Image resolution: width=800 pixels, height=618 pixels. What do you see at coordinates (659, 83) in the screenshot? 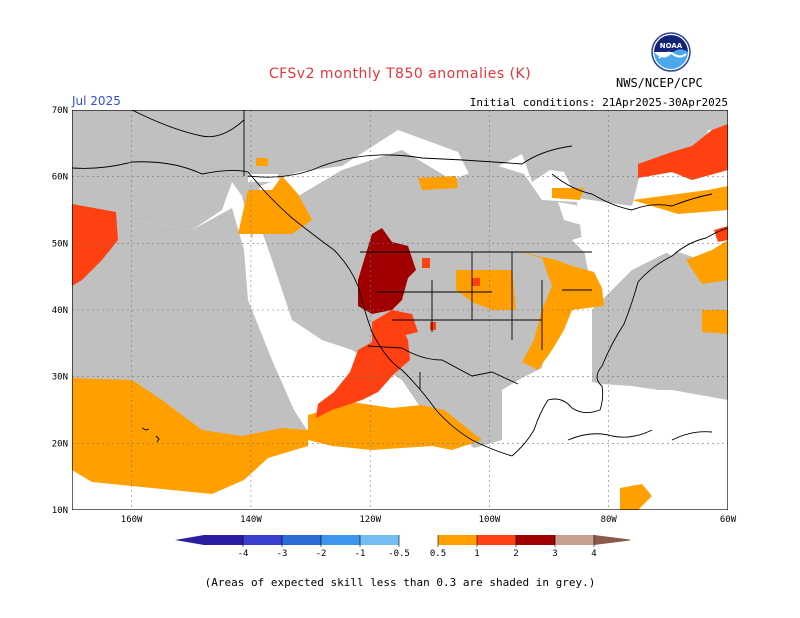
I see `agency-label: NWS/NCEP/CPC` at bounding box center [659, 83].